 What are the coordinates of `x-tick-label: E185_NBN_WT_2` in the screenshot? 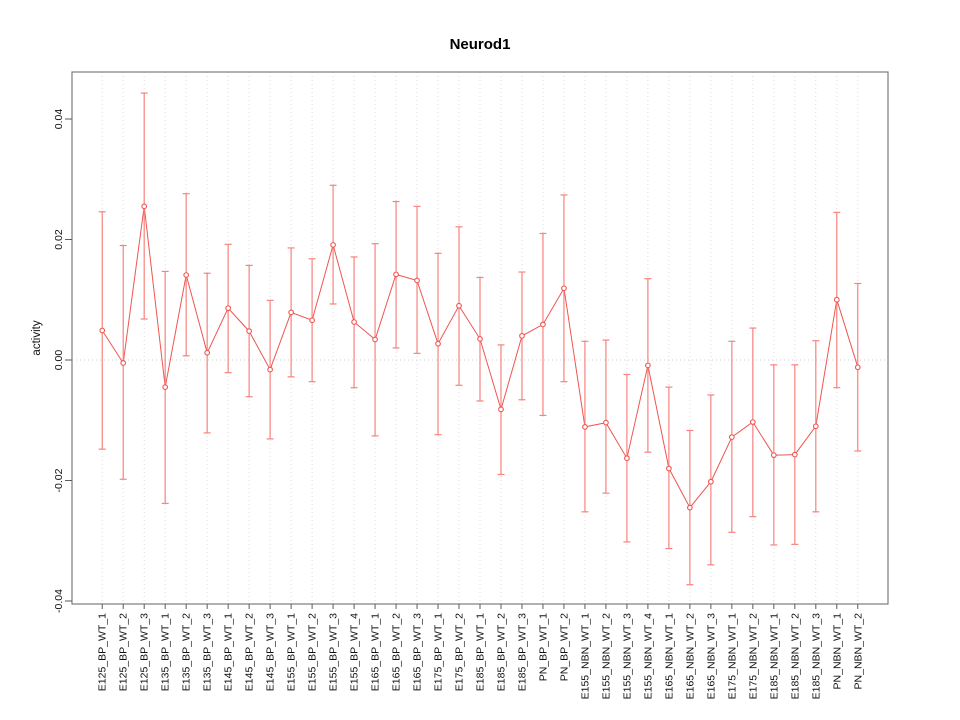 It's located at (795, 656).